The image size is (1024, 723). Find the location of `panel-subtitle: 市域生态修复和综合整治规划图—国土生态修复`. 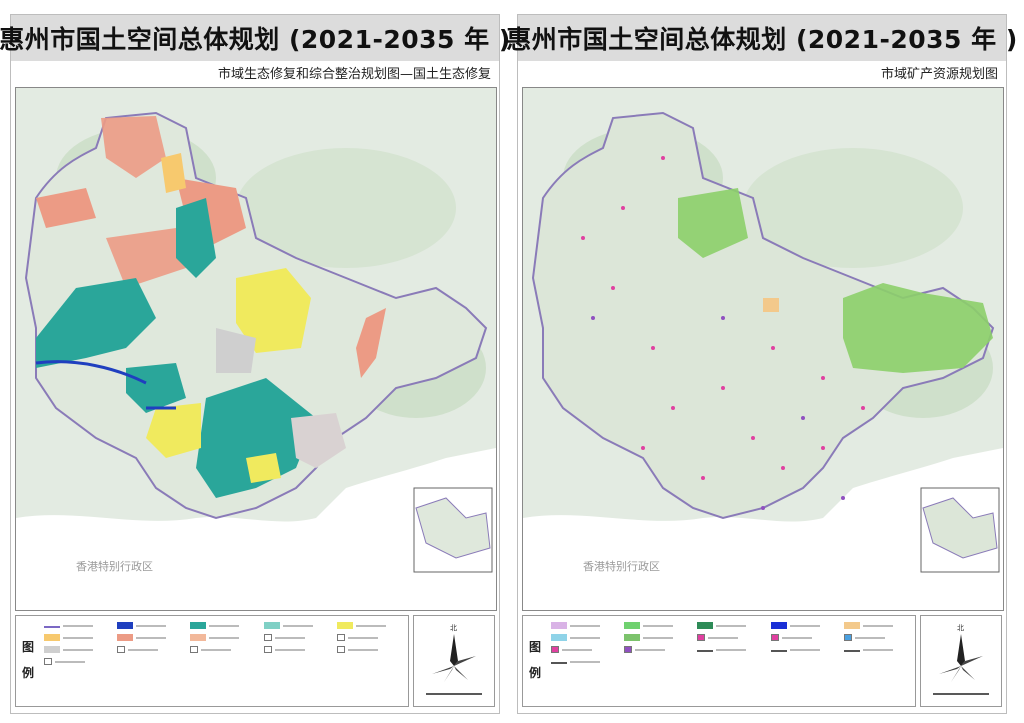

panel-subtitle: 市域生态修复和综合整治规划图—国土生态修复 is located at coordinates (354, 74).